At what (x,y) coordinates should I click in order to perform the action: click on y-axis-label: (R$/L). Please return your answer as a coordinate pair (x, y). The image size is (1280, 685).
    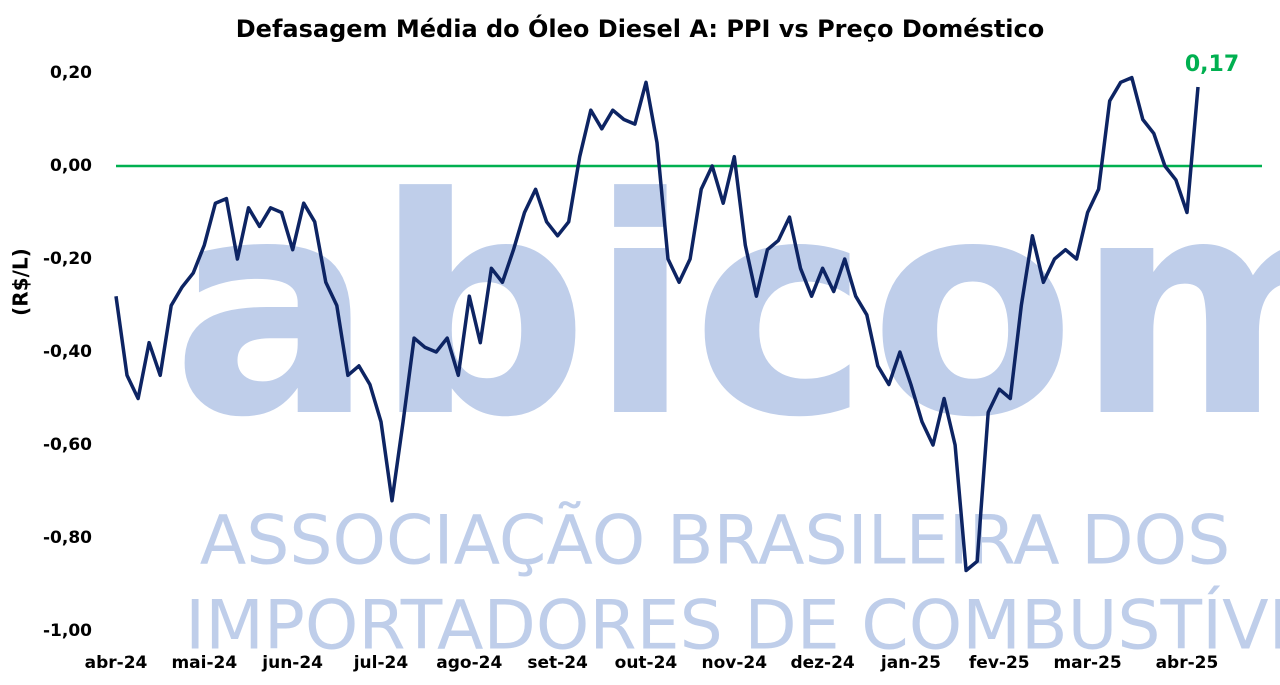
    Looking at the image, I should click on (21, 282).